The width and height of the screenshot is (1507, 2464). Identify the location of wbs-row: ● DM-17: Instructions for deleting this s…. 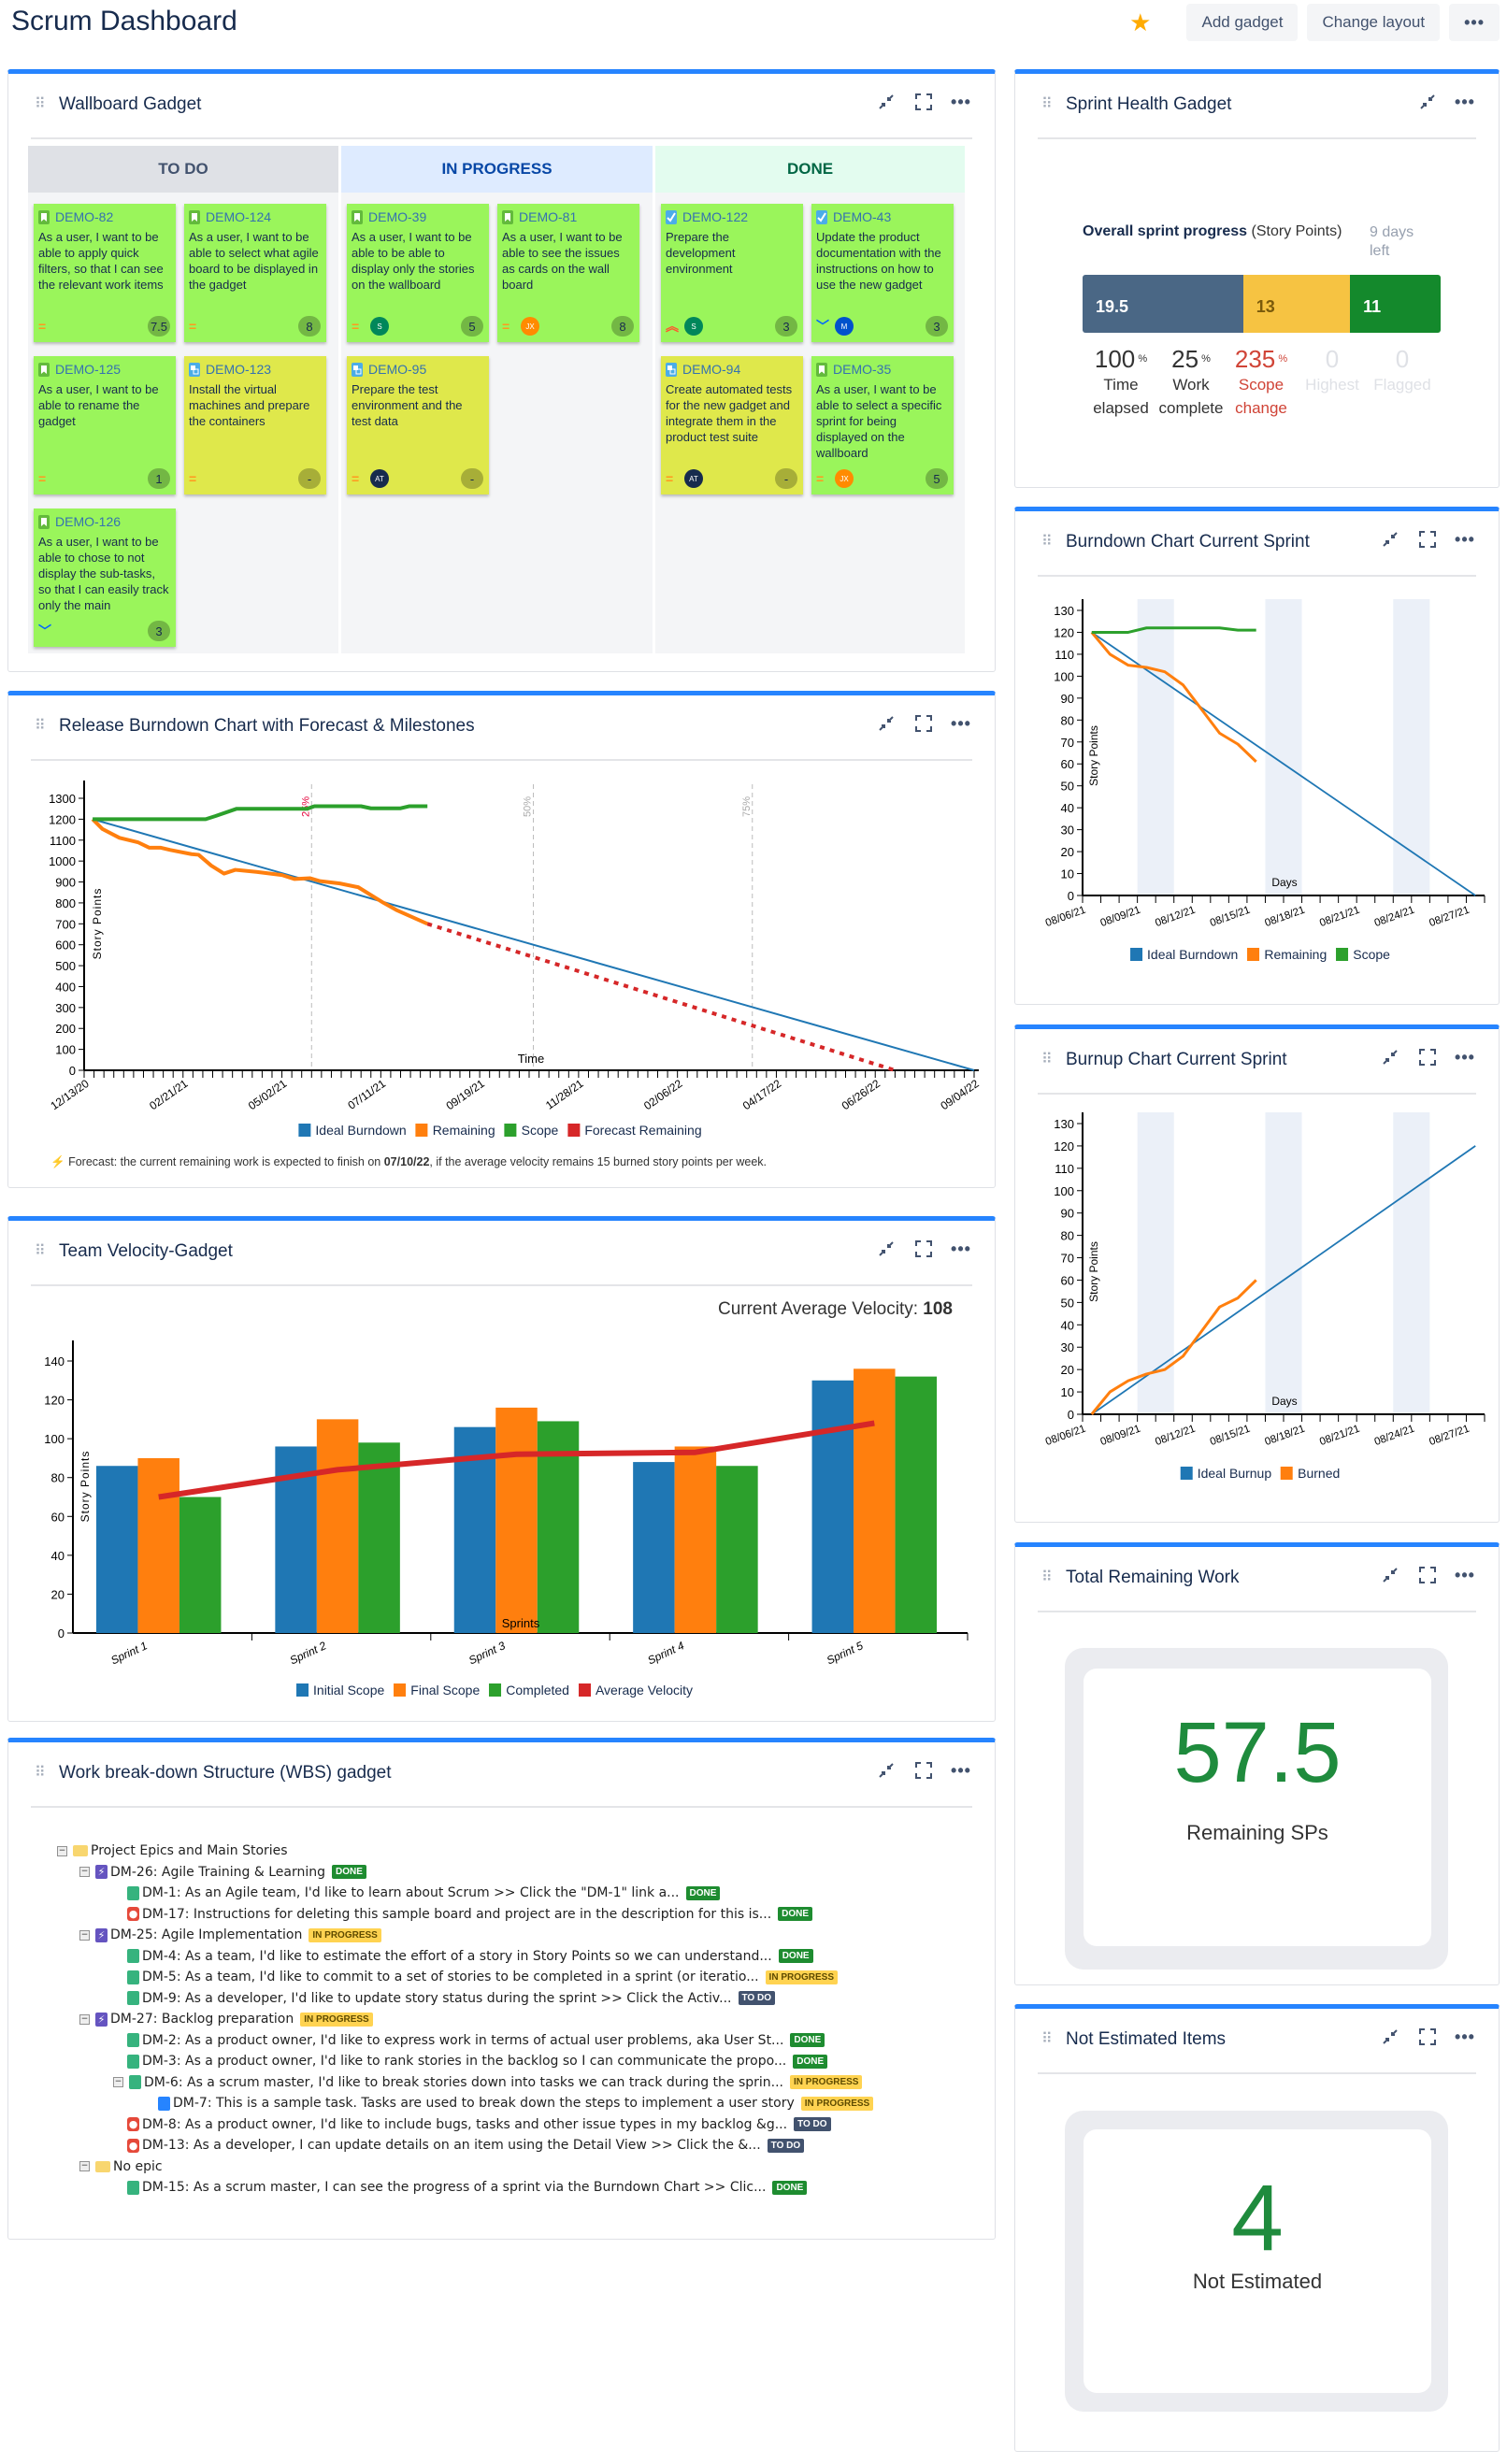
(470, 1914).